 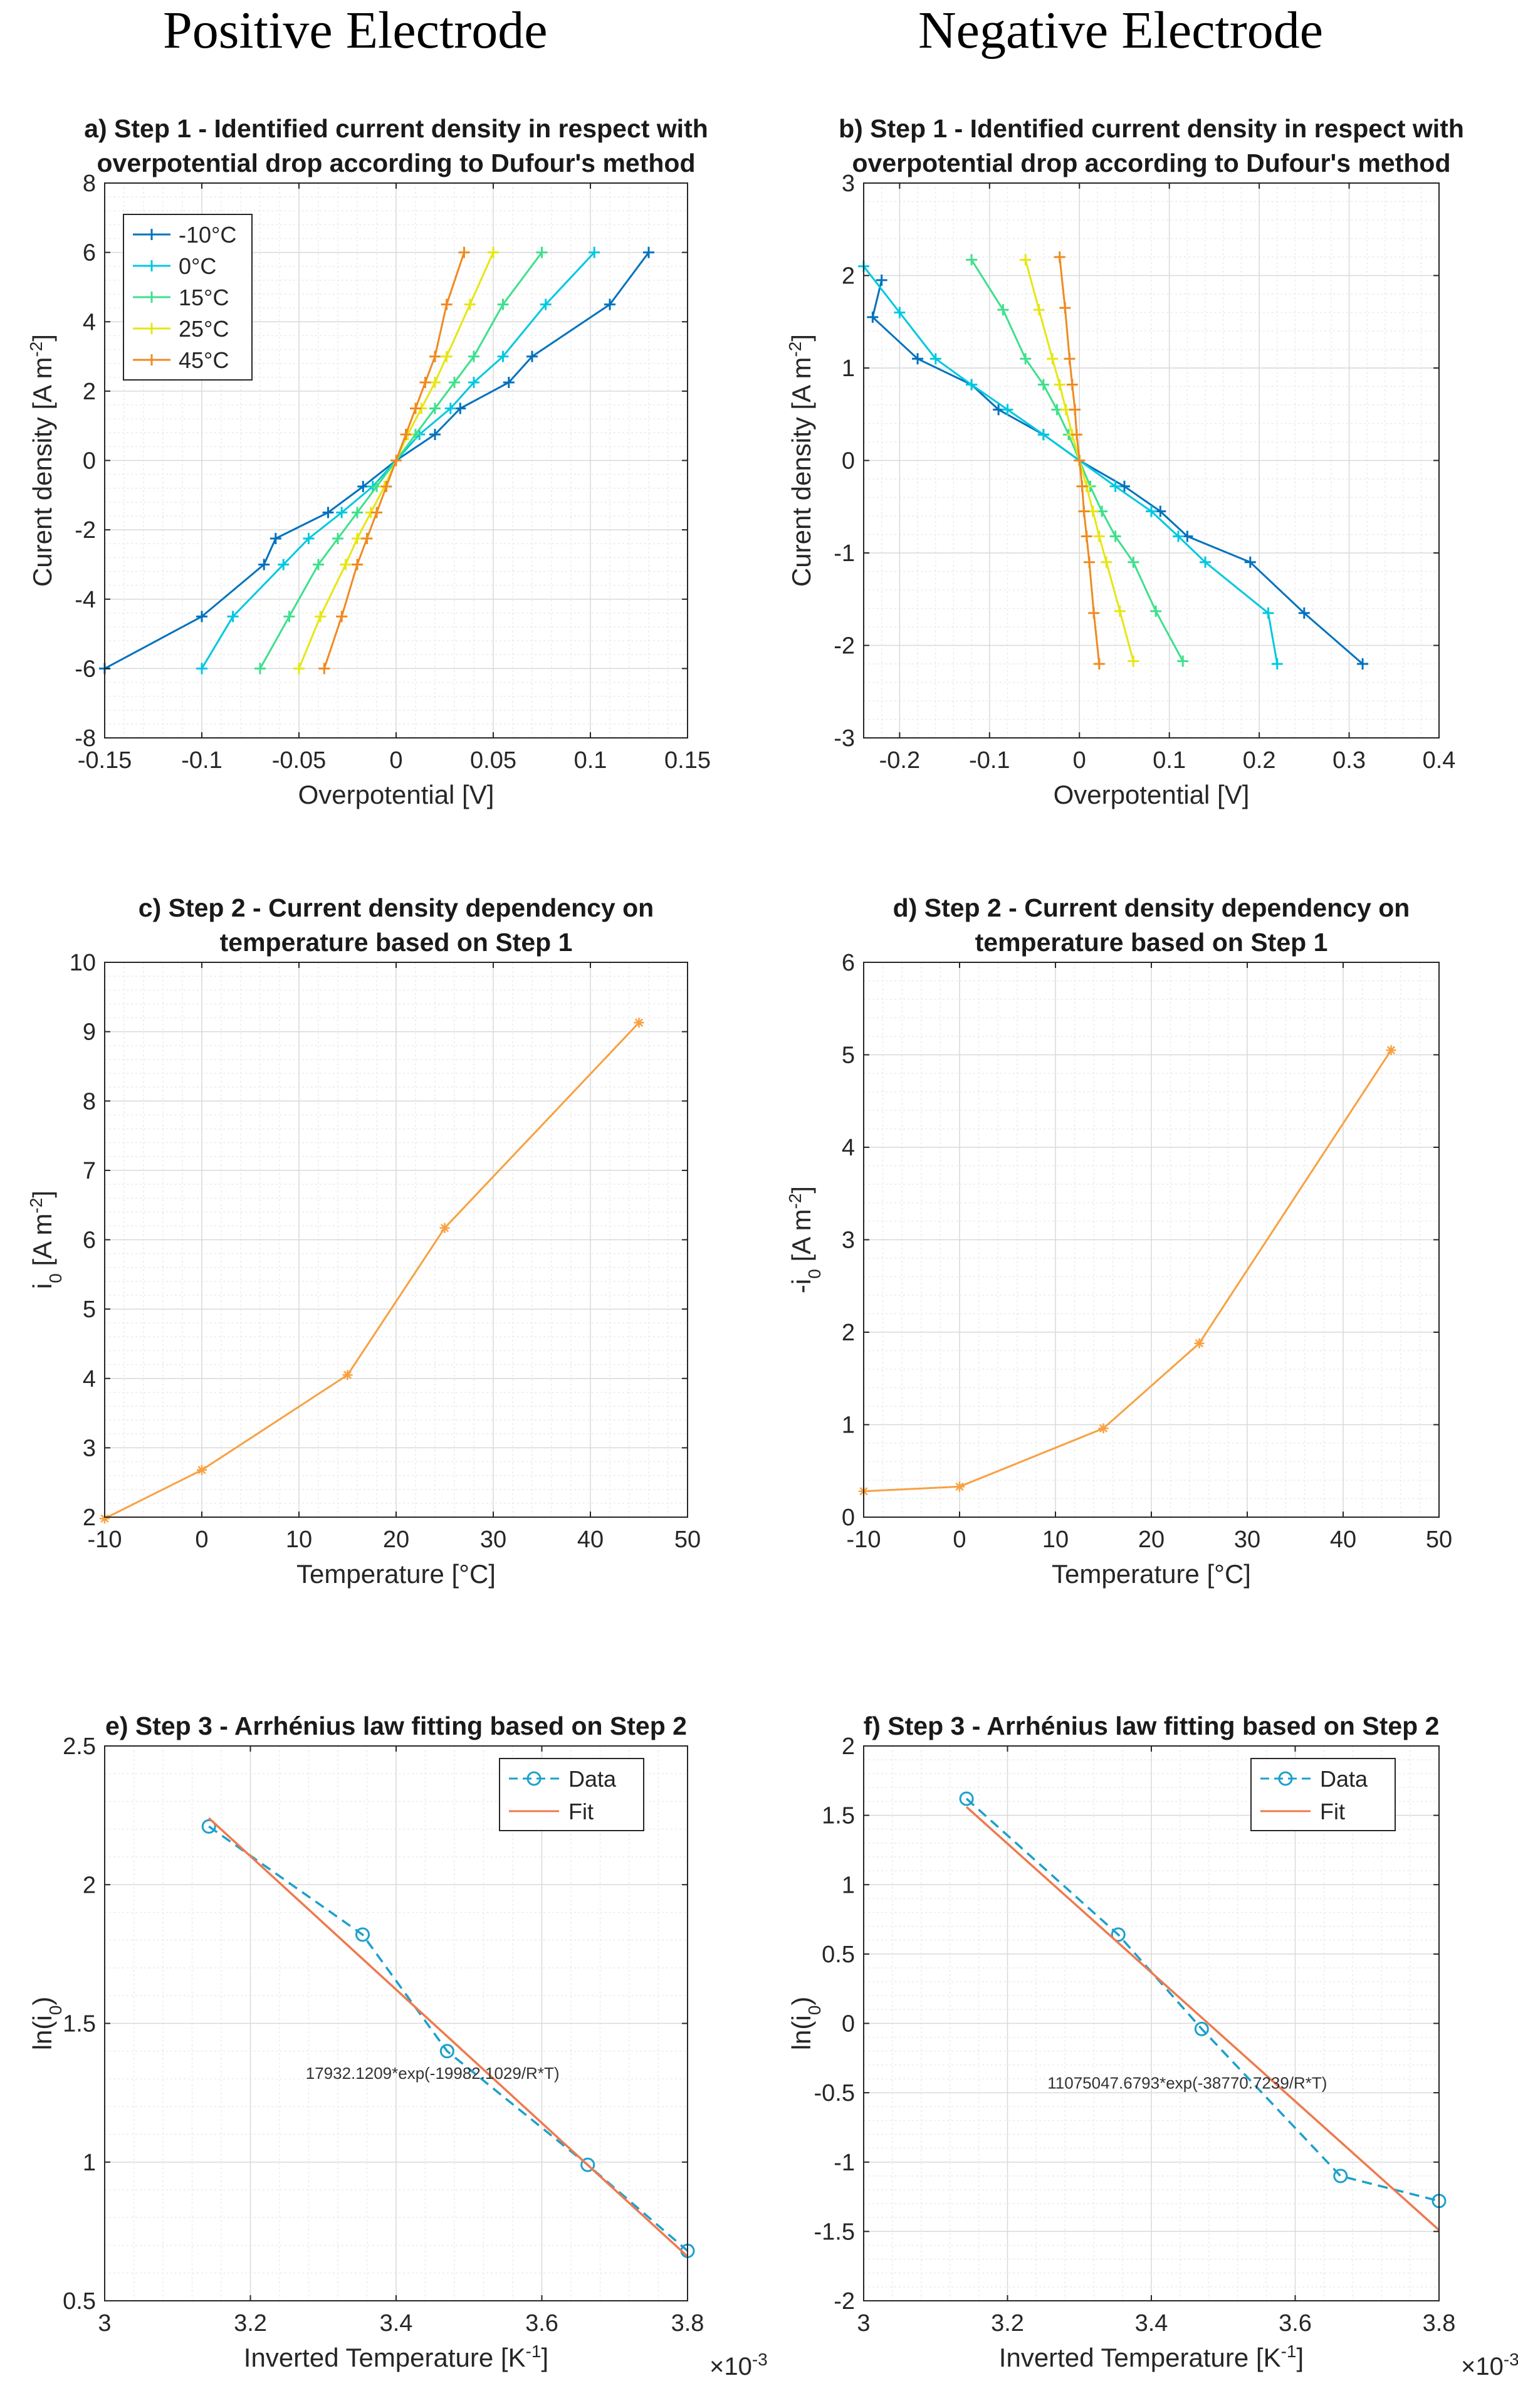 I want to click on y-axis-label: Curent density [A m-2], so click(x=42, y=460).